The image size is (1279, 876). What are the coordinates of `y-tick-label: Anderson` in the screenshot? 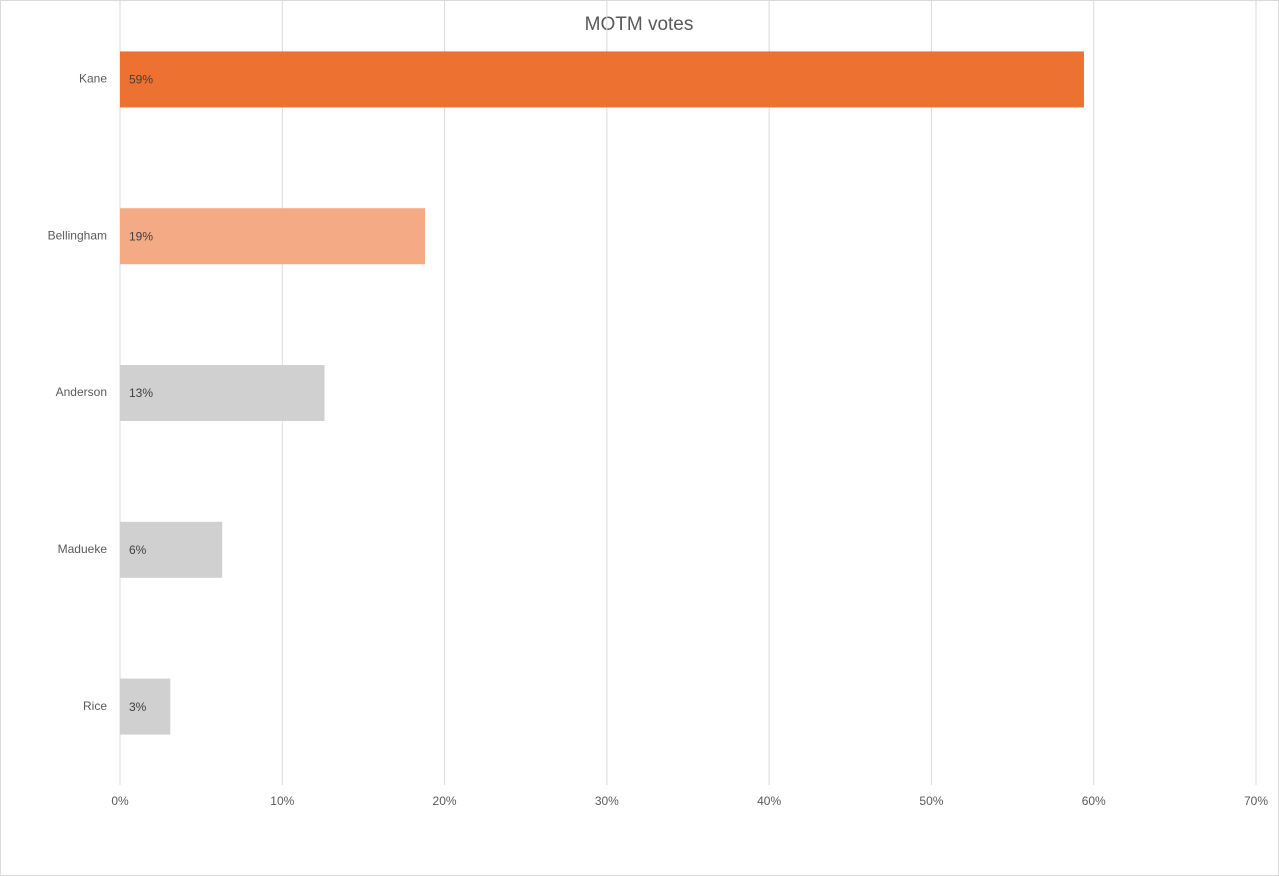 It's located at (81, 392).